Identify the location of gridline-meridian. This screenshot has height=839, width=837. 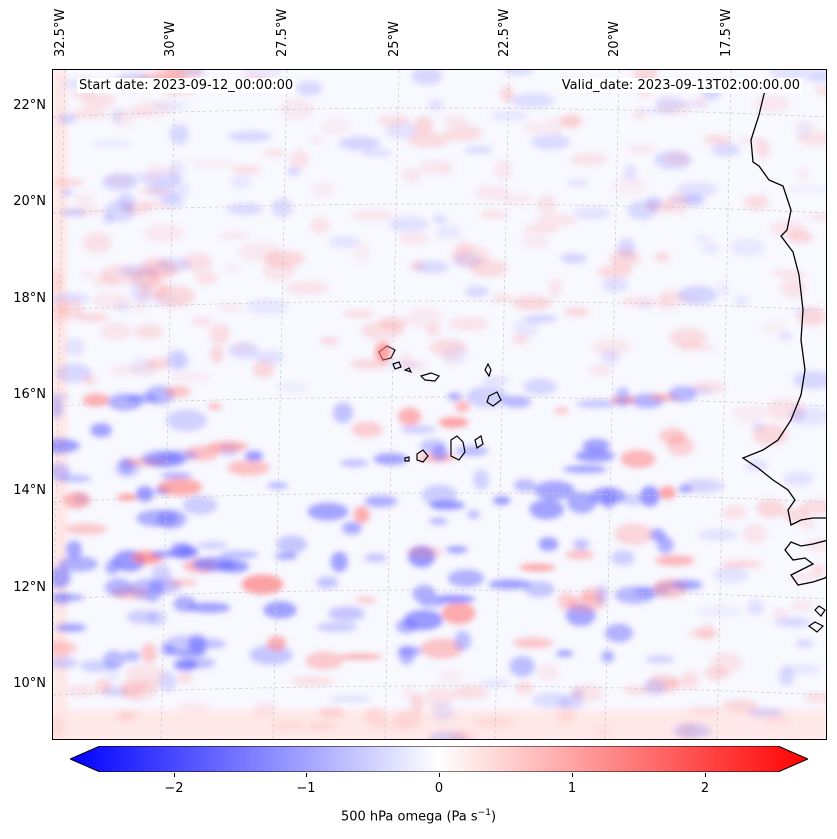
(612, 404).